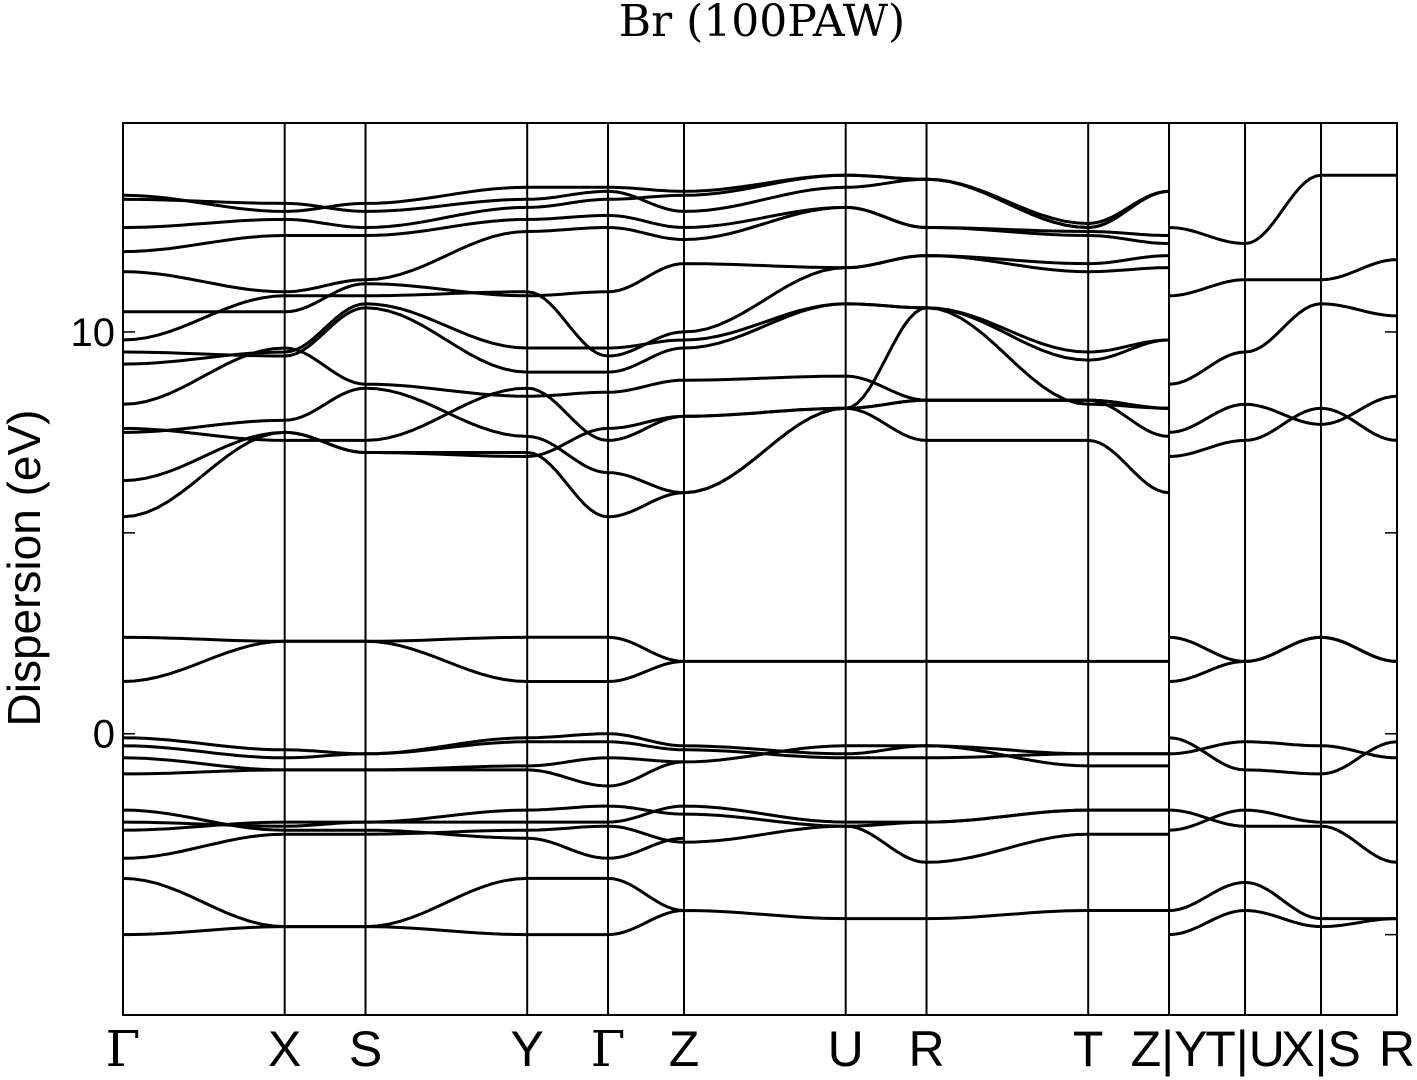 This screenshot has height=1080, width=1417. Describe the element at coordinates (93, 333) in the screenshot. I see `y-tick-label-10: 10` at that location.